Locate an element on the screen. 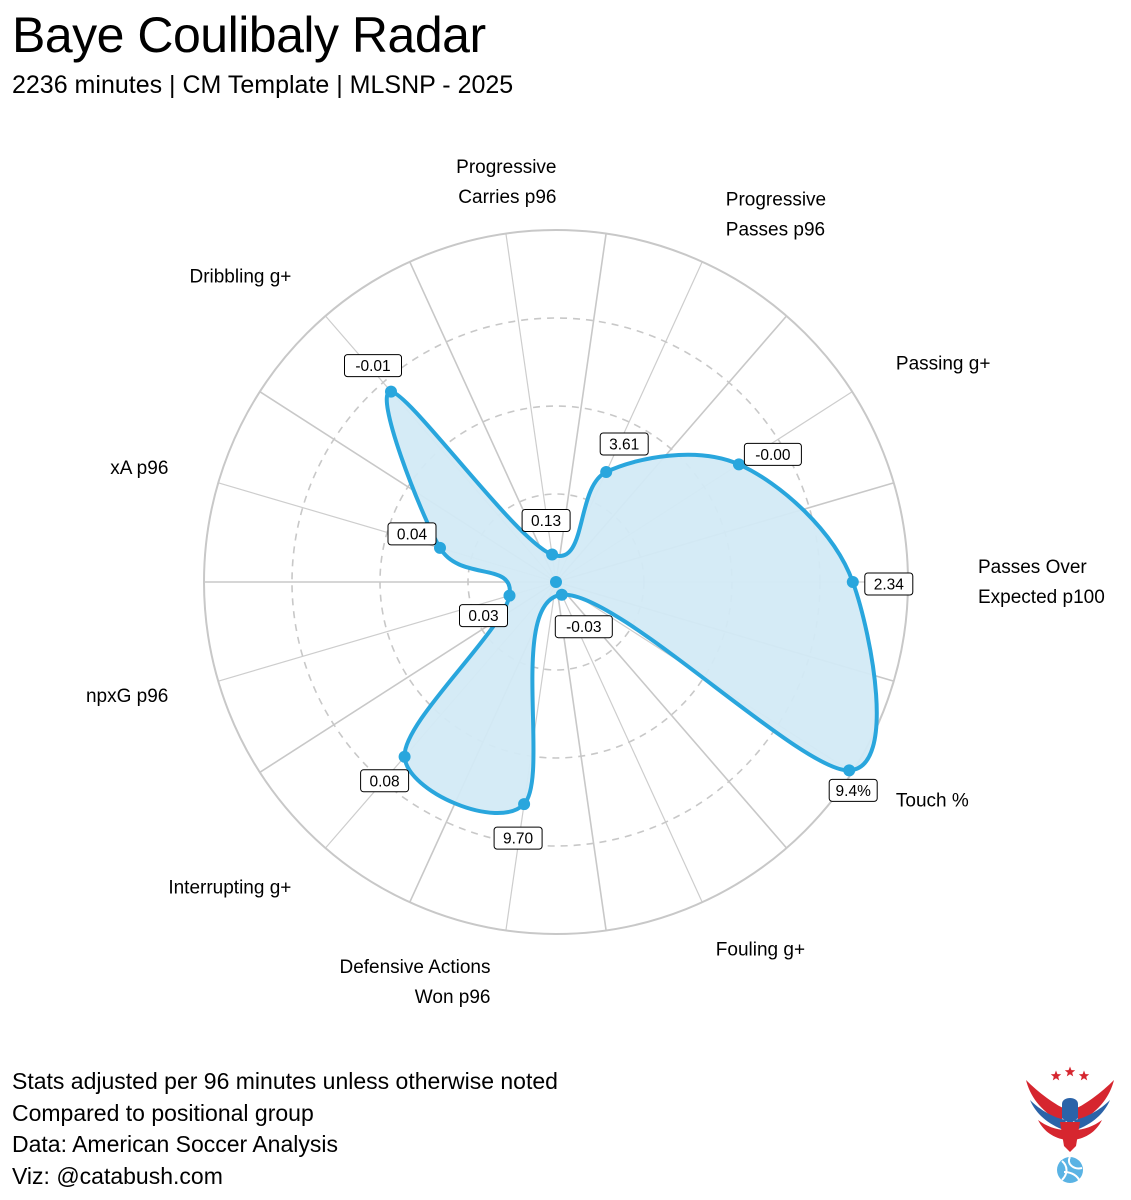 The height and width of the screenshot is (1200, 1131). grid-spoke is located at coordinates (581, 756).